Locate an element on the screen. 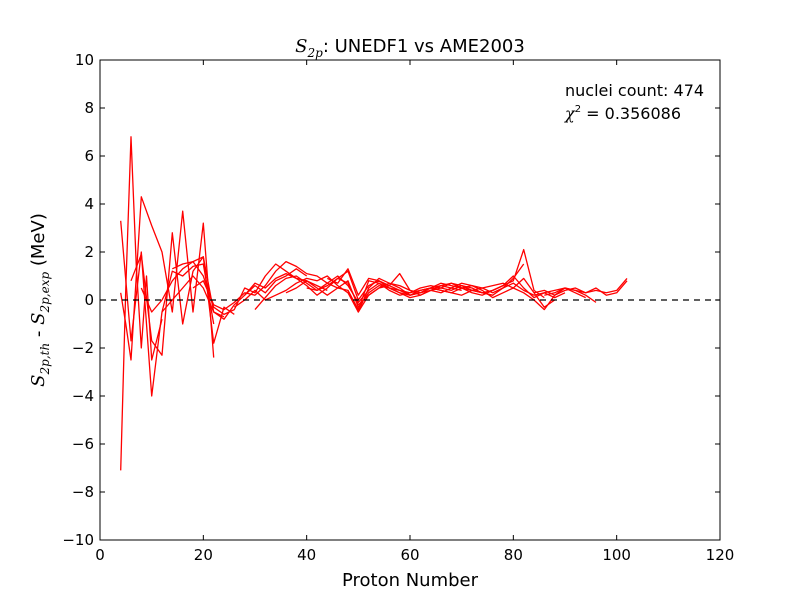 This screenshot has height=600, width=800. x-tick-label: 120 is located at coordinates (720, 555).